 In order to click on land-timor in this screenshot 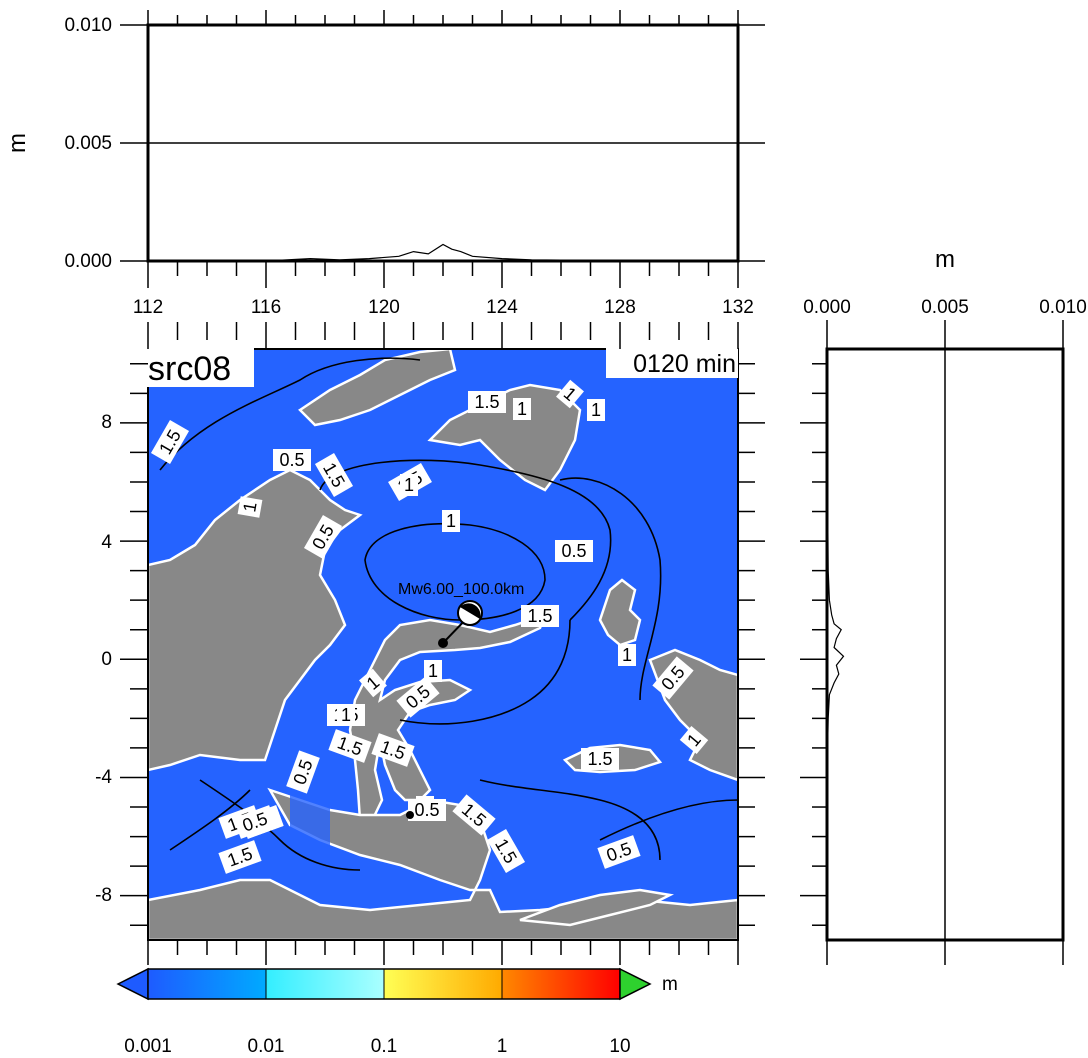, I will do `click(596, 907)`.